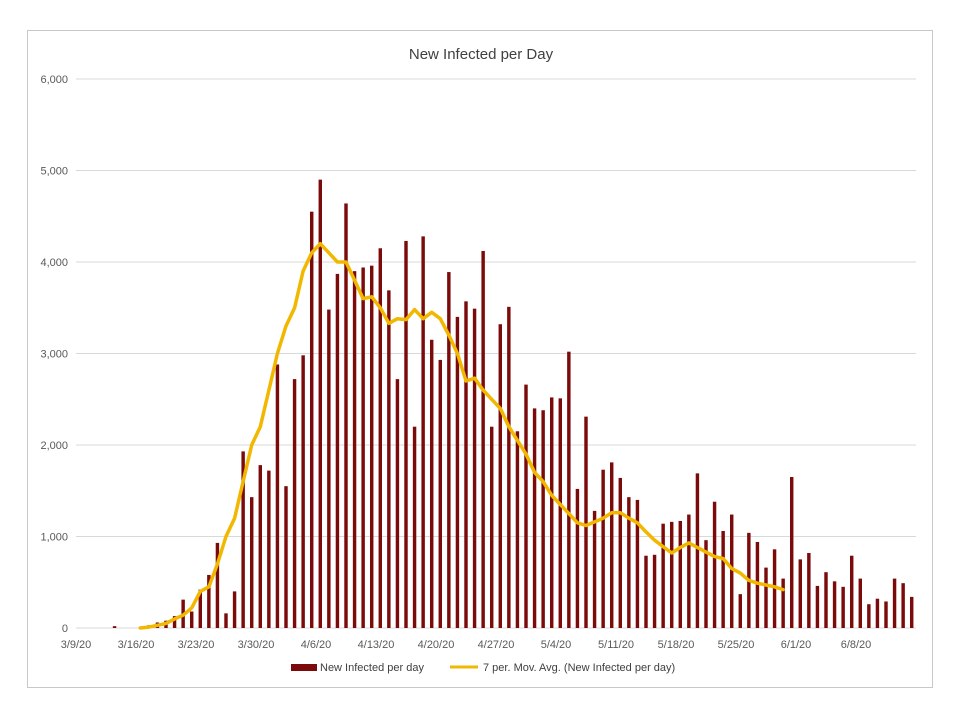  I want to click on legend-bar-label: New Infected per day, so click(372, 668).